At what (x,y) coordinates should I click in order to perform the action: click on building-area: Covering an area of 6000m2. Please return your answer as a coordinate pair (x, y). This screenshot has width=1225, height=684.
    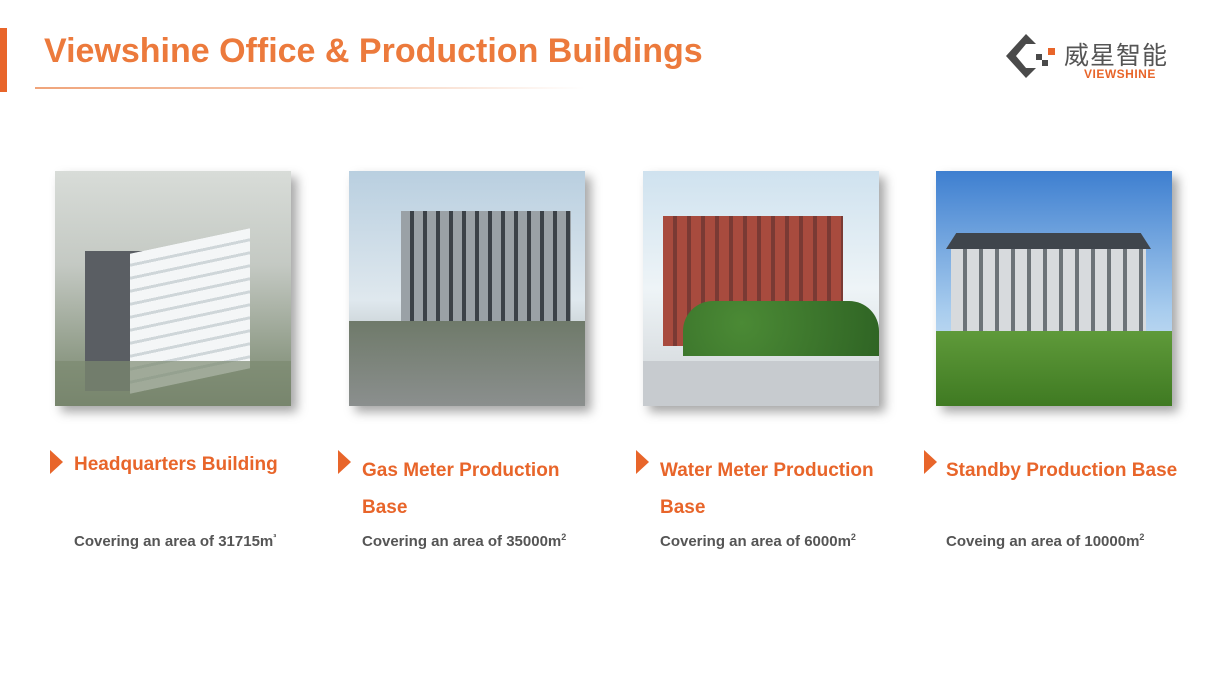
    Looking at the image, I should click on (758, 541).